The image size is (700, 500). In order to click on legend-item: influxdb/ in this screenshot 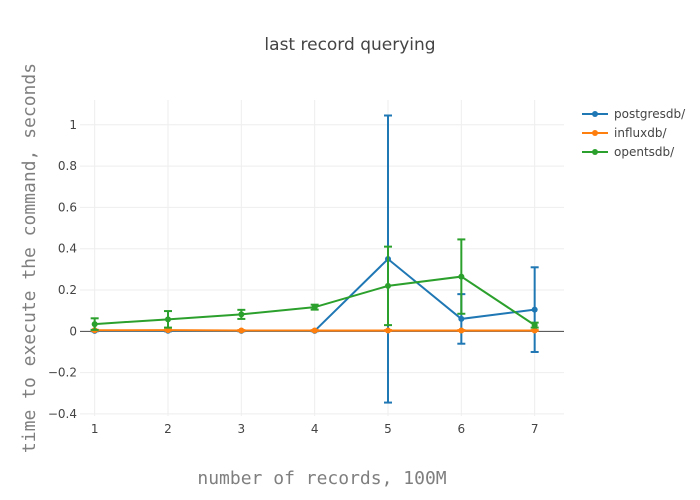, I will do `click(624, 133)`.